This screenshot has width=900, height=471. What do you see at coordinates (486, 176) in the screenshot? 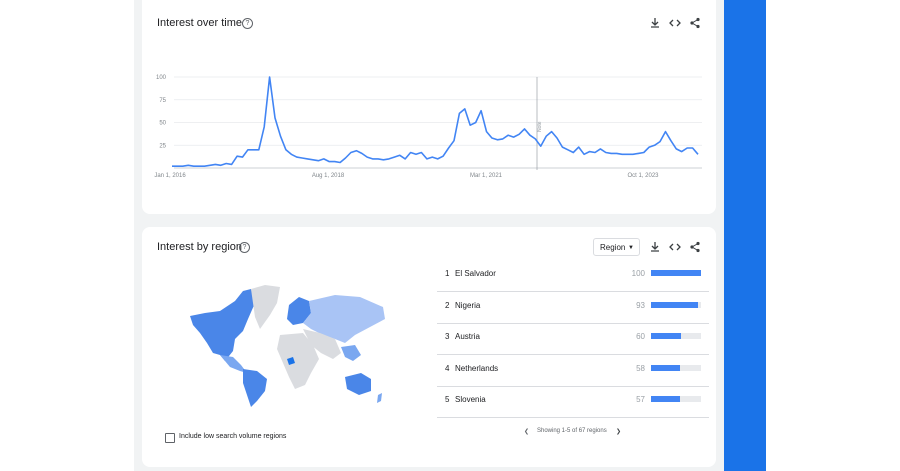
I see `x-tick-label: Mar 1, 2021` at bounding box center [486, 176].